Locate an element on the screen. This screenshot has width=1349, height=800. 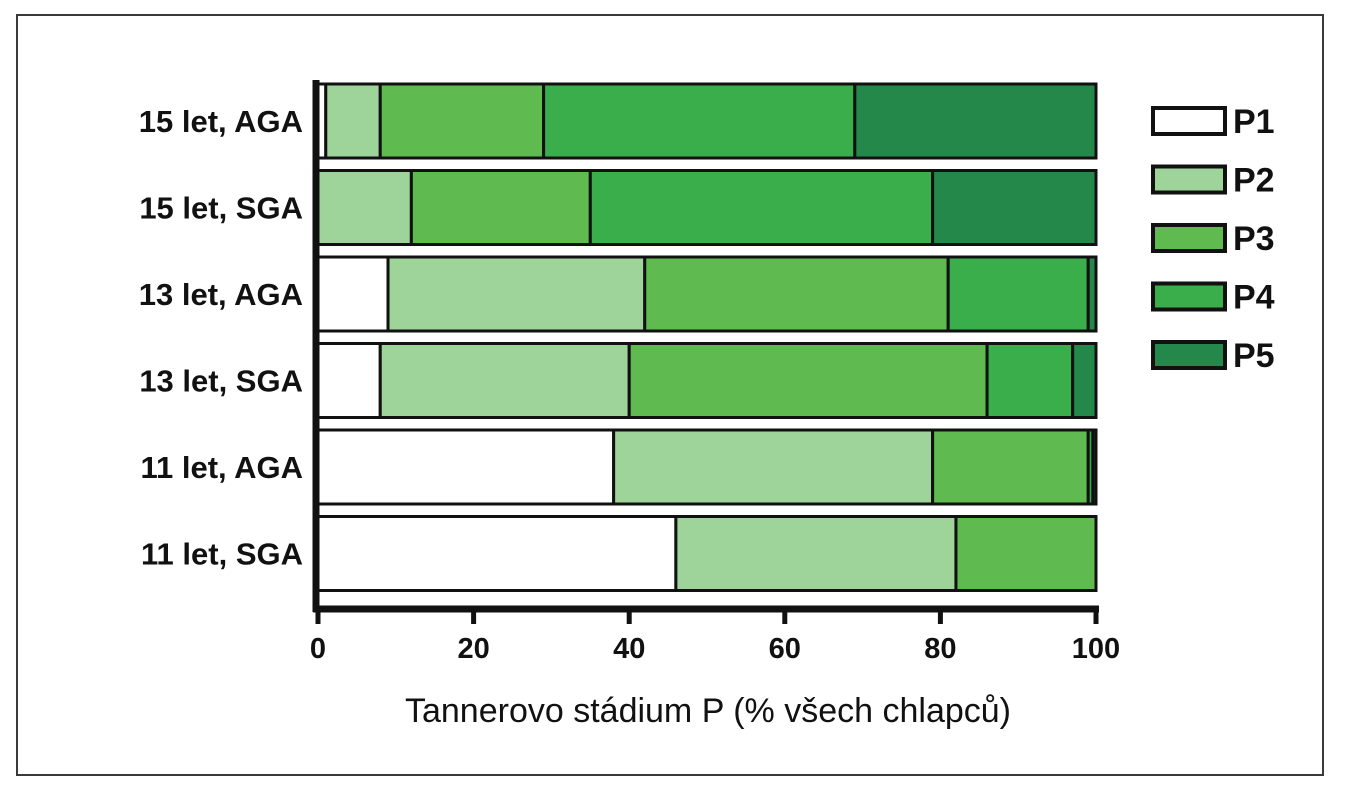
category-label: 15 let, AGA is located at coordinates (221, 121).